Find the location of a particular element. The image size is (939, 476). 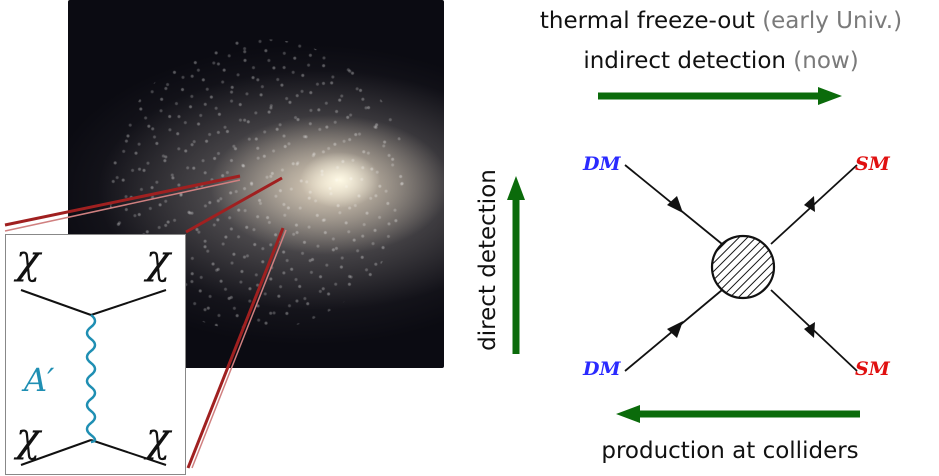

pointer-line-1-shadow is located at coordinates (122, 205).